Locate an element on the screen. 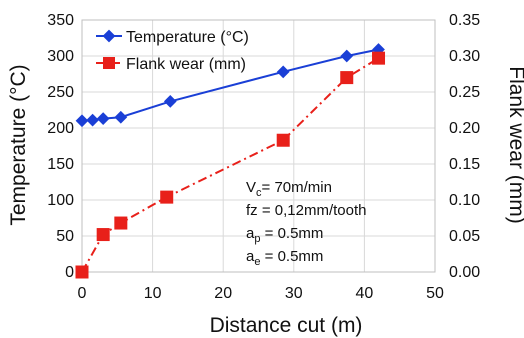 The height and width of the screenshot is (338, 524). right-y-tick-label: 0.35 is located at coordinates (464, 20).